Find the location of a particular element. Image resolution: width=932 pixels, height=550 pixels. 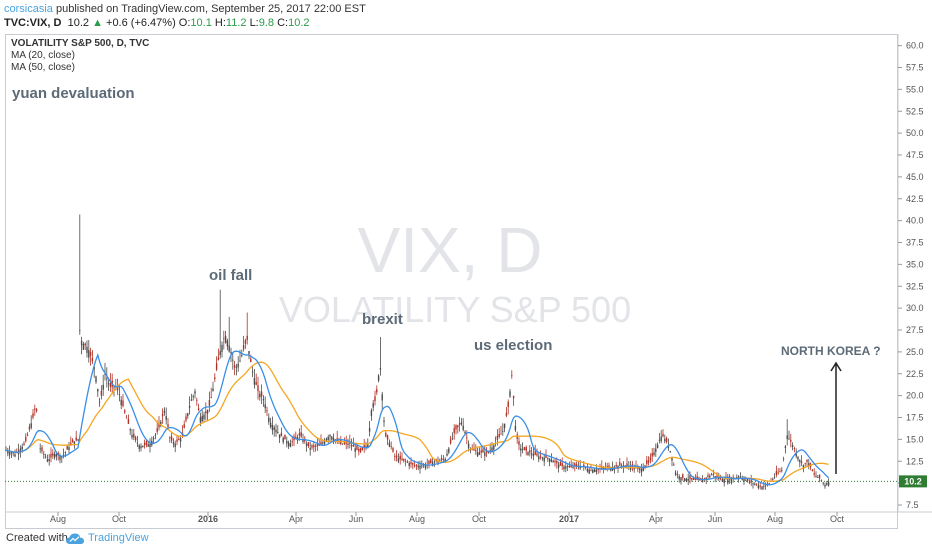

low-value: 9.8 is located at coordinates (266, 23).